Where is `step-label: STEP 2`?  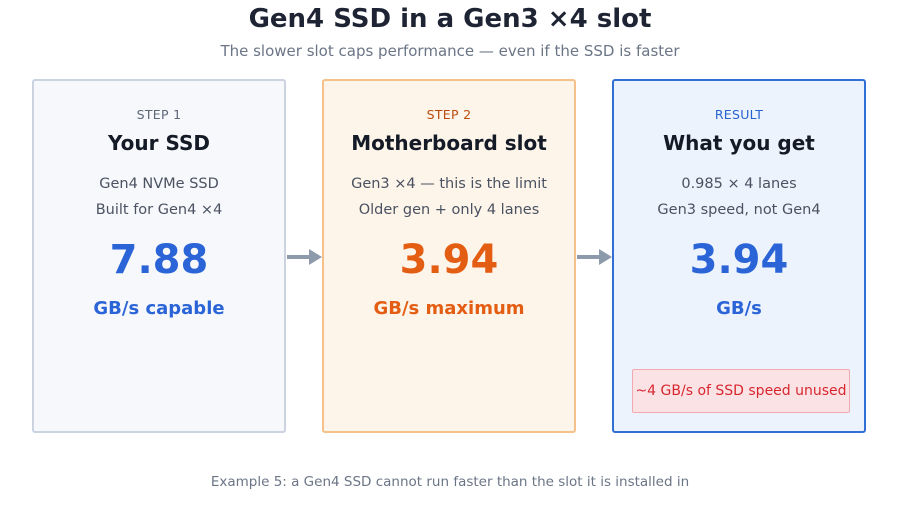
step-label: STEP 2 is located at coordinates (449, 114).